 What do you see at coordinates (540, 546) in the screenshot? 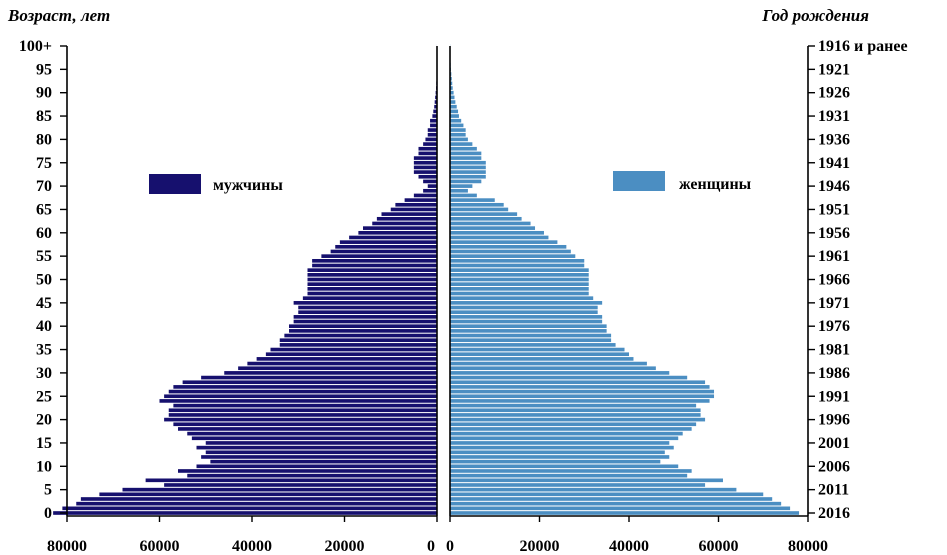
I see `female-x-tick-label: 20000` at bounding box center [540, 546].